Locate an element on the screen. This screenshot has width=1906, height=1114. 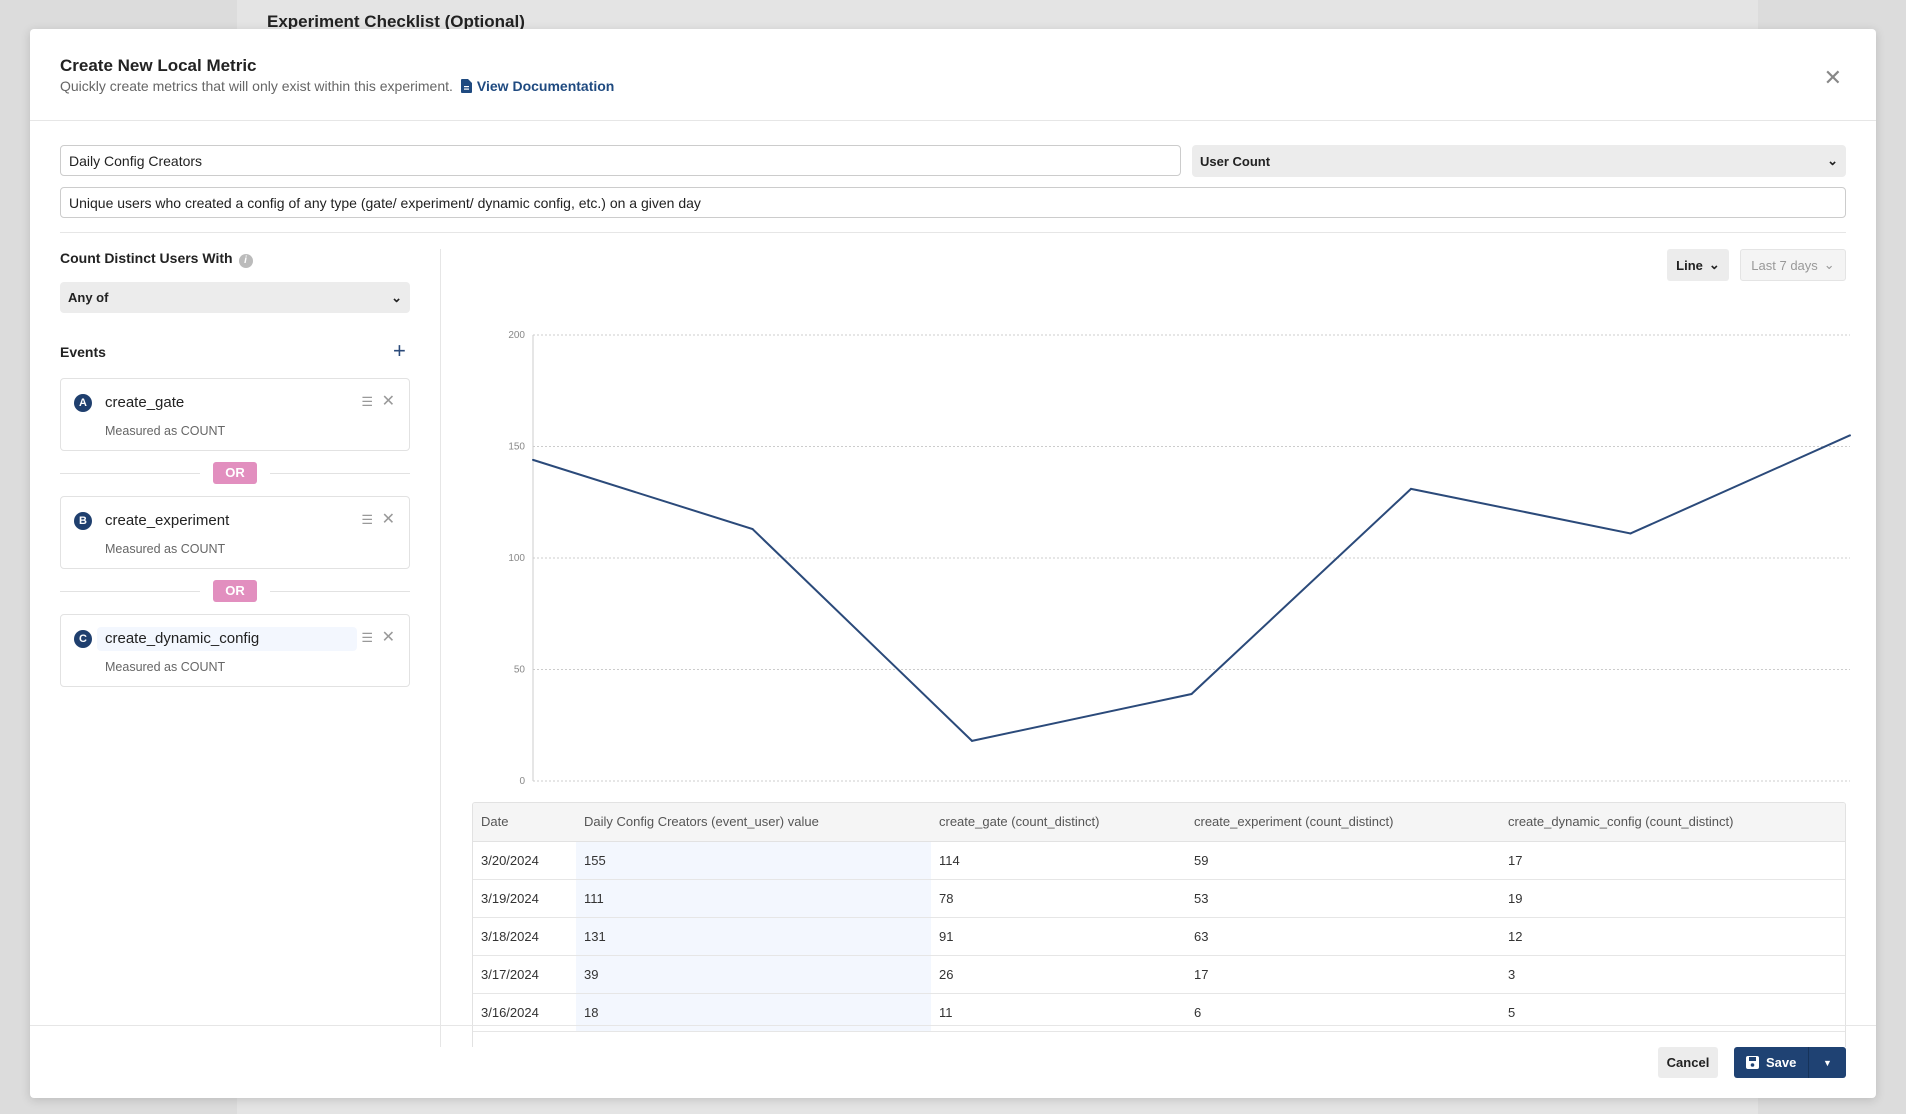
table-row: 3/17/2024 39 26 17 3 is located at coordinates (1159, 974).